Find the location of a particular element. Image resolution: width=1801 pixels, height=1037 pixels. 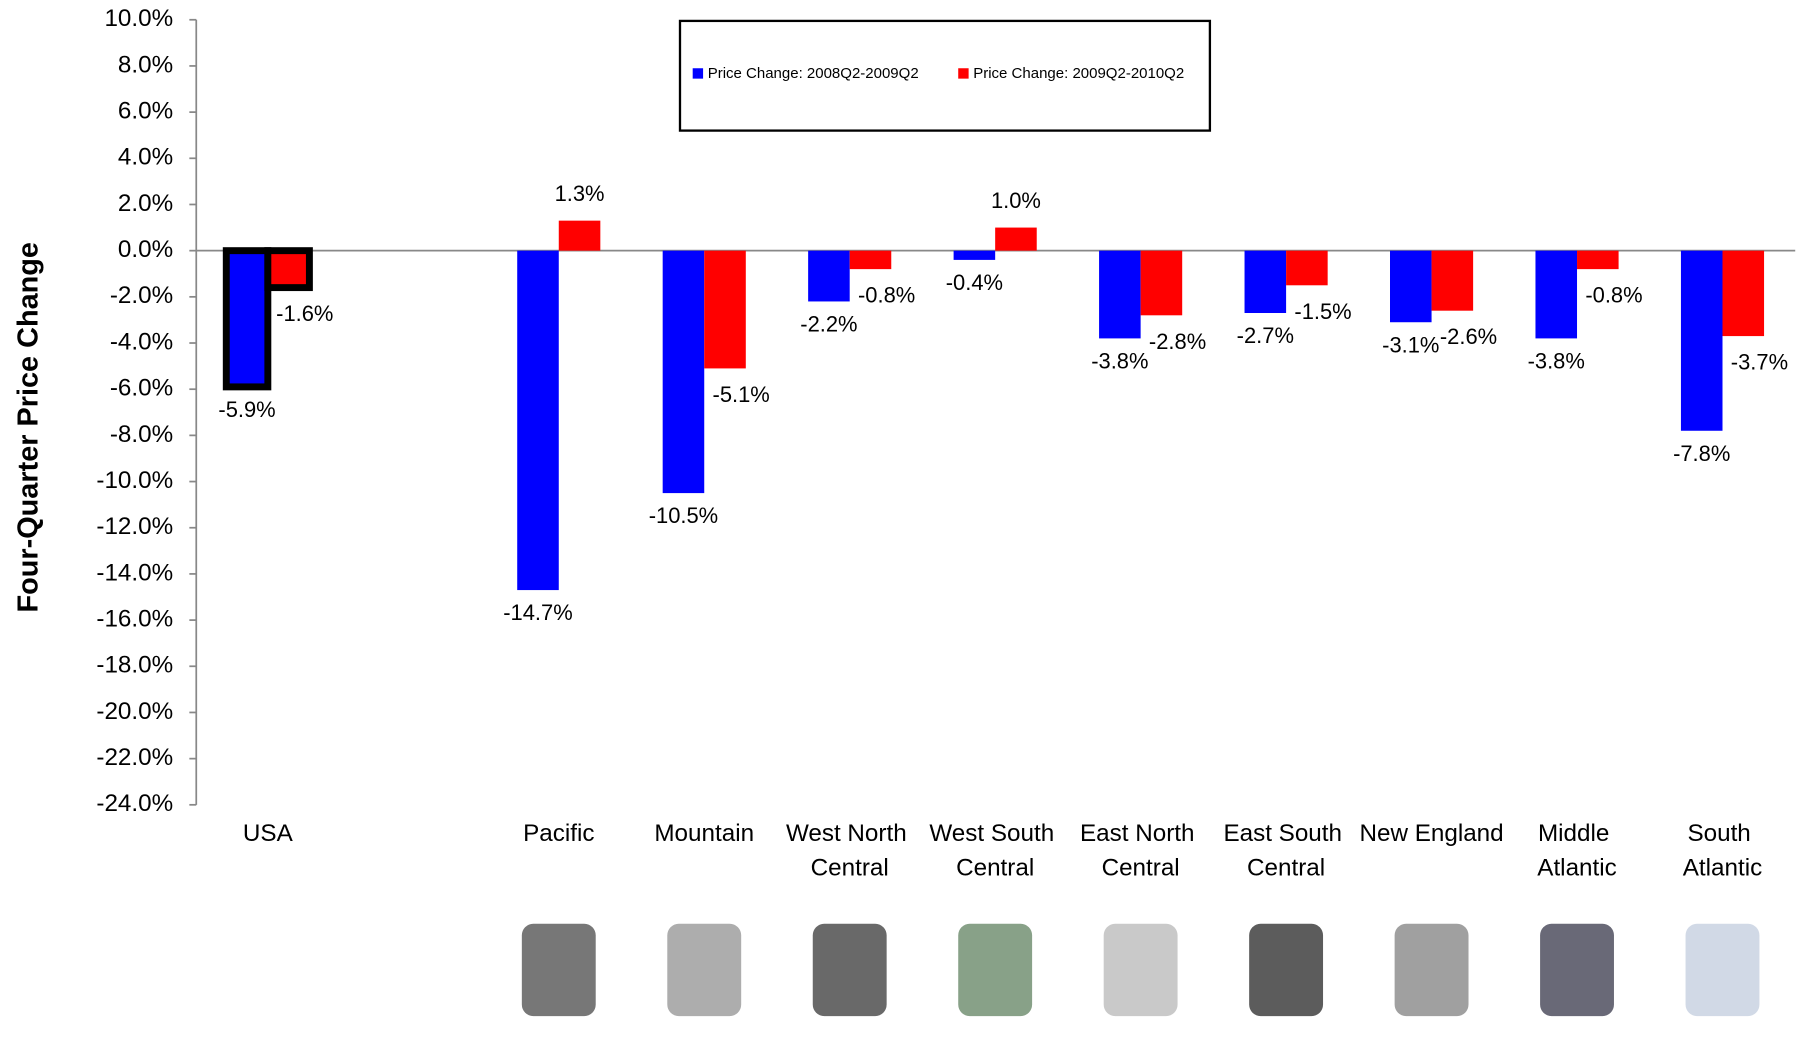

y-tick-label: 4.0% is located at coordinates (145, 157).